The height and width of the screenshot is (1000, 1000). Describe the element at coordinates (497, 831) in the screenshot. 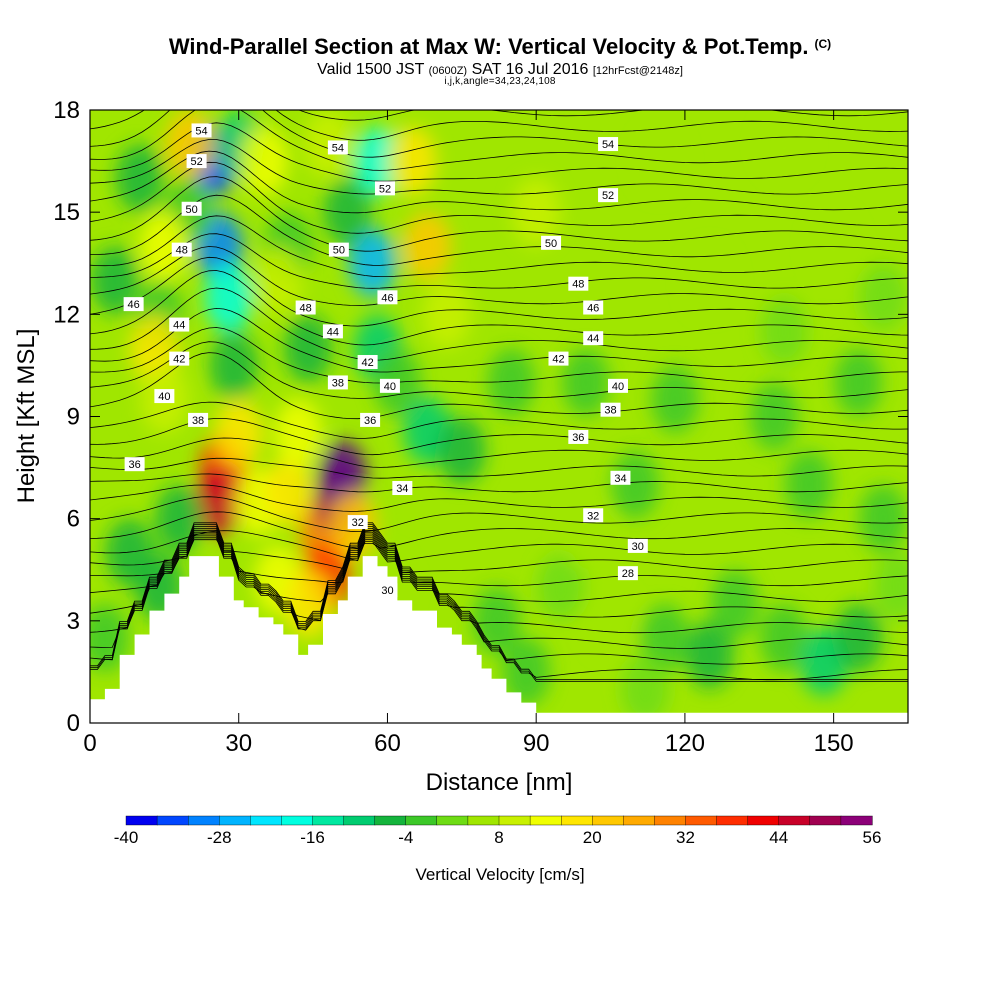

I see `colorbar: -40 -28 -16 -4 8 20 32 44 56` at that location.